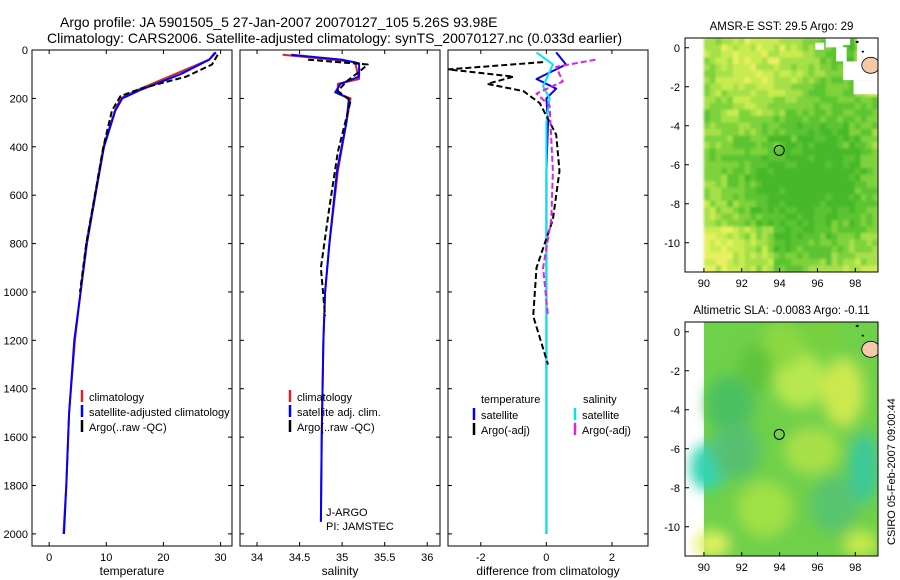 Image resolution: width=900 pixels, height=580 pixels. I want to click on legend-title: salinity, so click(600, 400).